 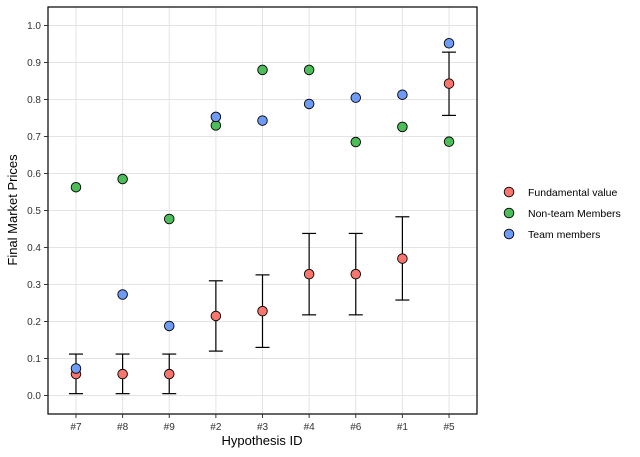 What do you see at coordinates (574, 214) in the screenshot?
I see `legend-label: Non-team Members` at bounding box center [574, 214].